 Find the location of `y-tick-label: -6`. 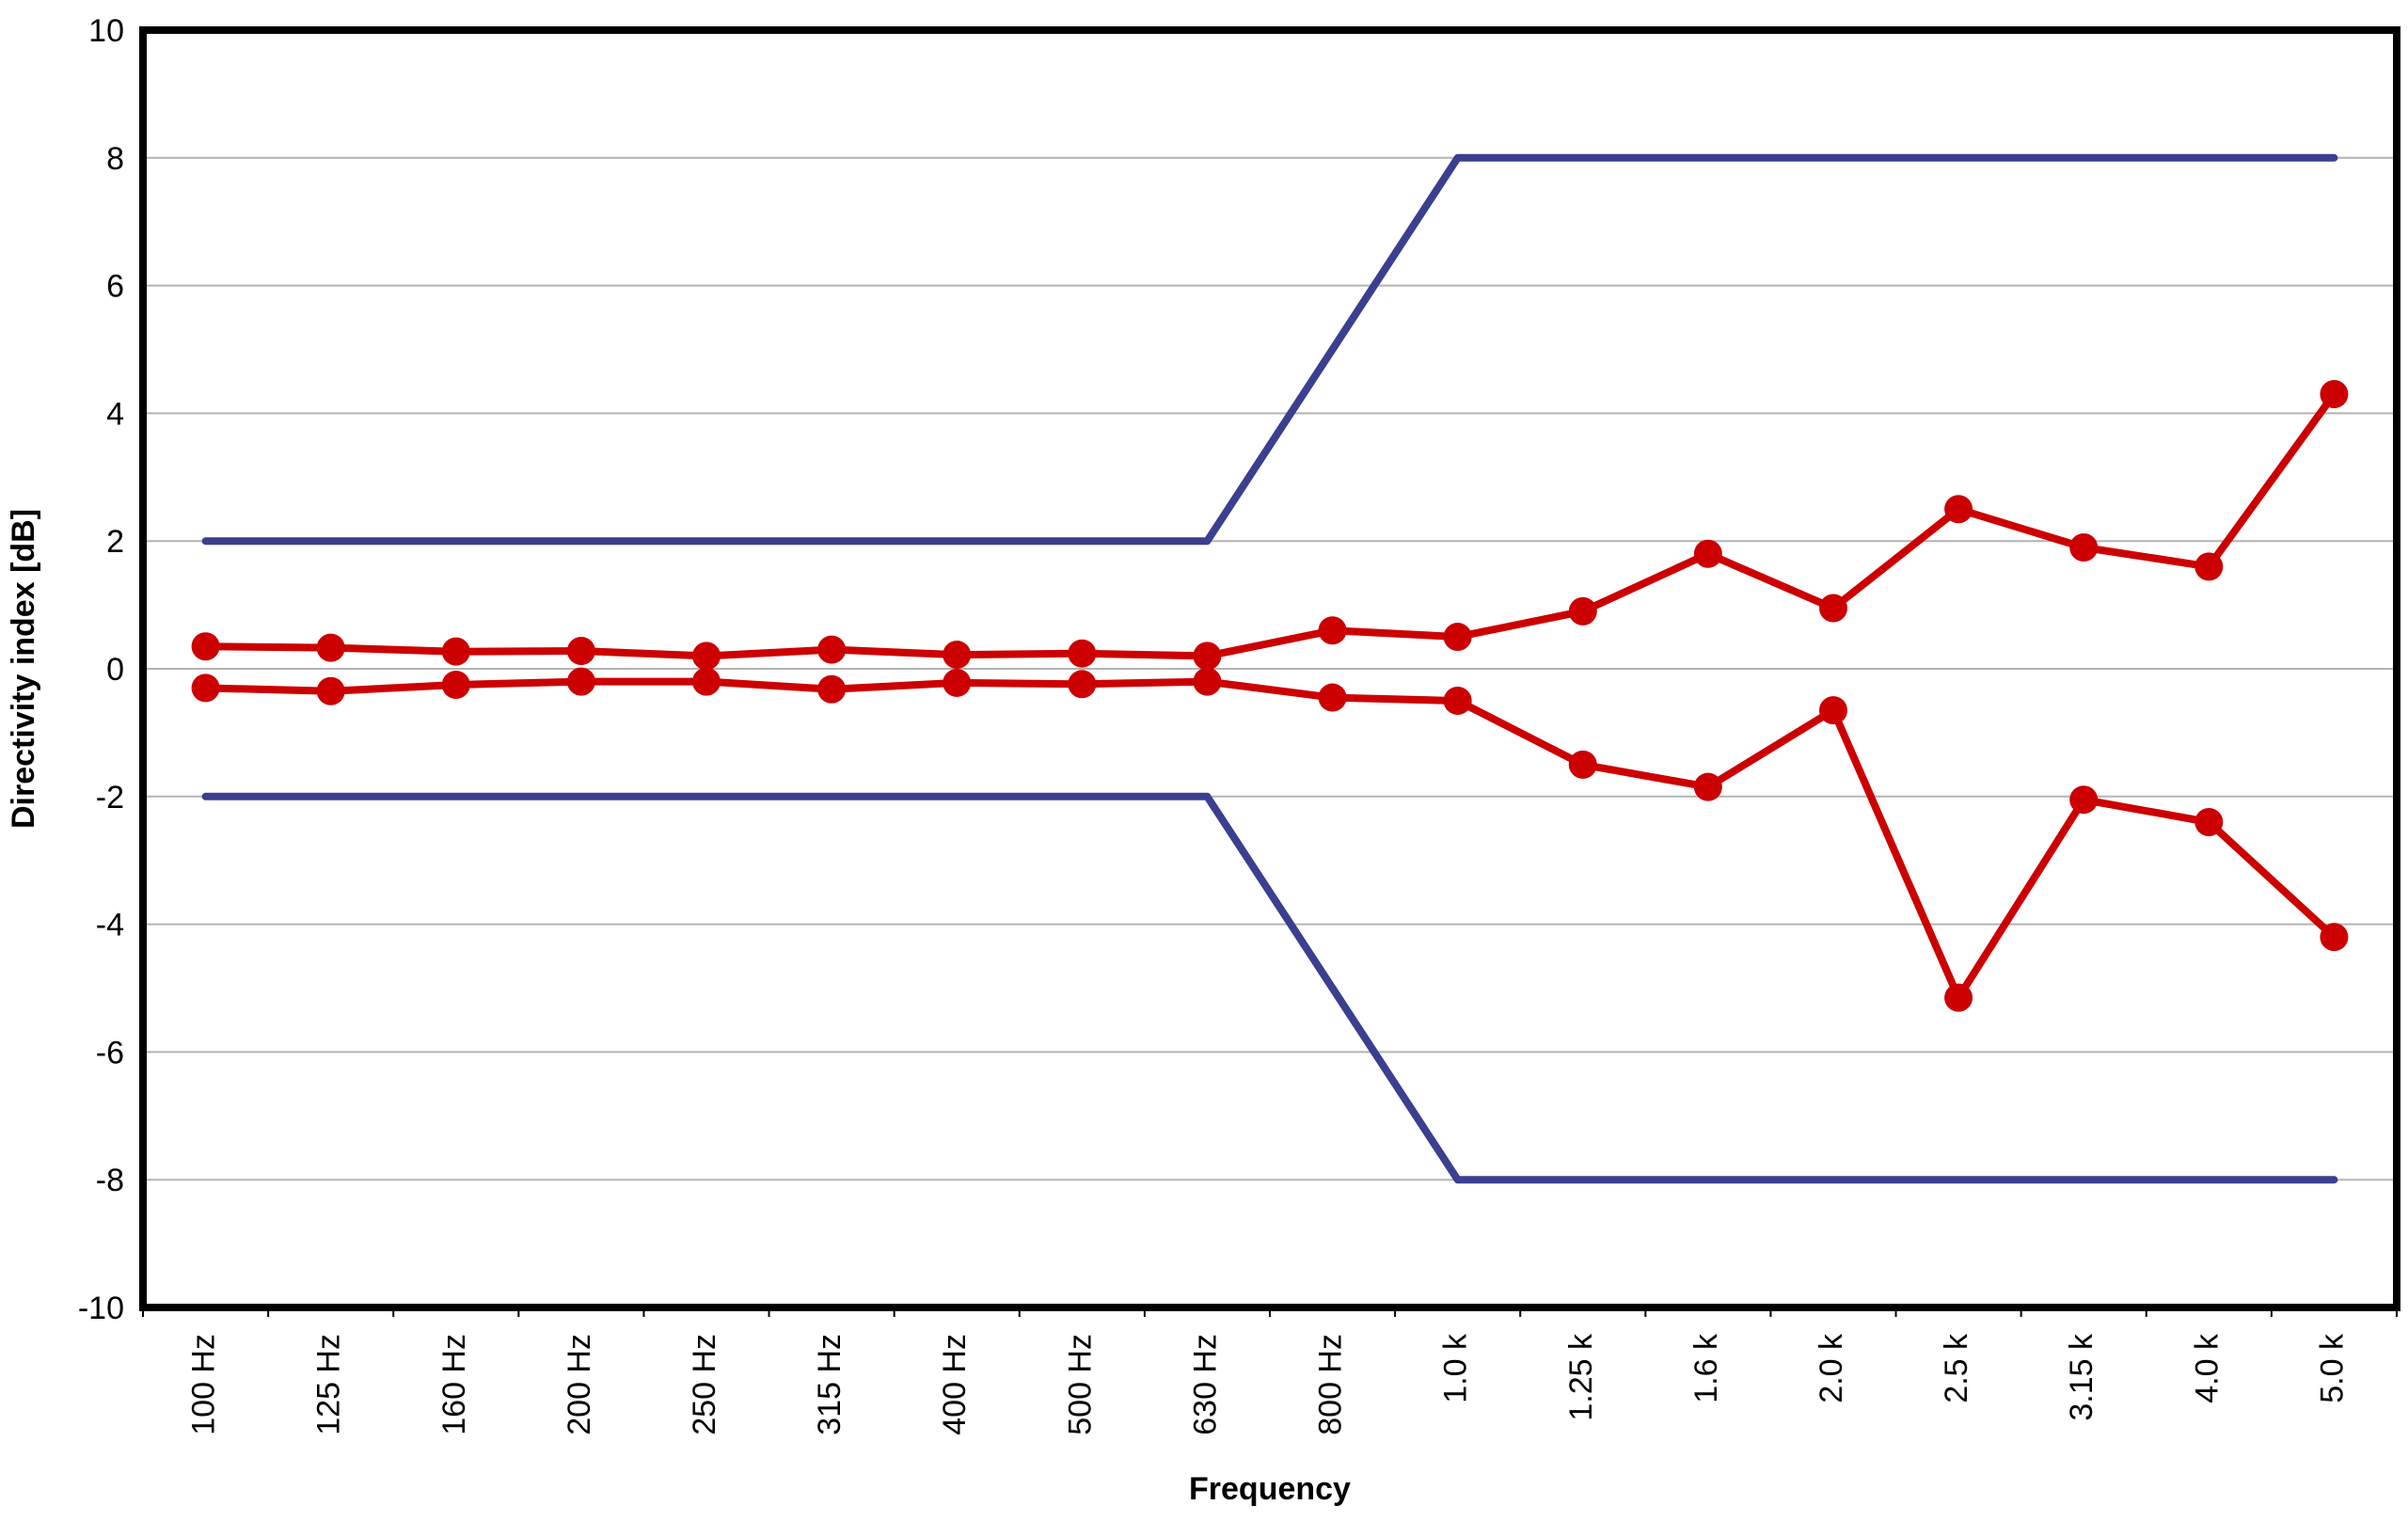

y-tick-label: -6 is located at coordinates (110, 1053).